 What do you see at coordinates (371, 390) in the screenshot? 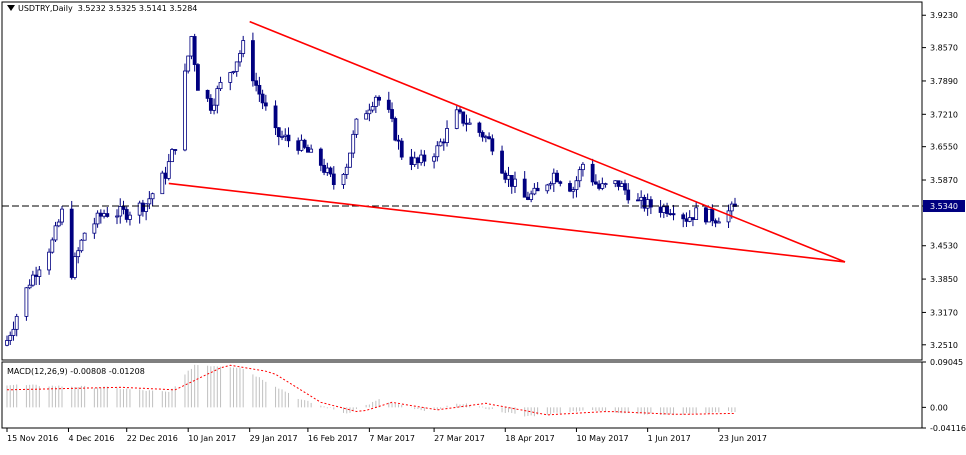
I see `macd-histogram-group` at bounding box center [371, 390].